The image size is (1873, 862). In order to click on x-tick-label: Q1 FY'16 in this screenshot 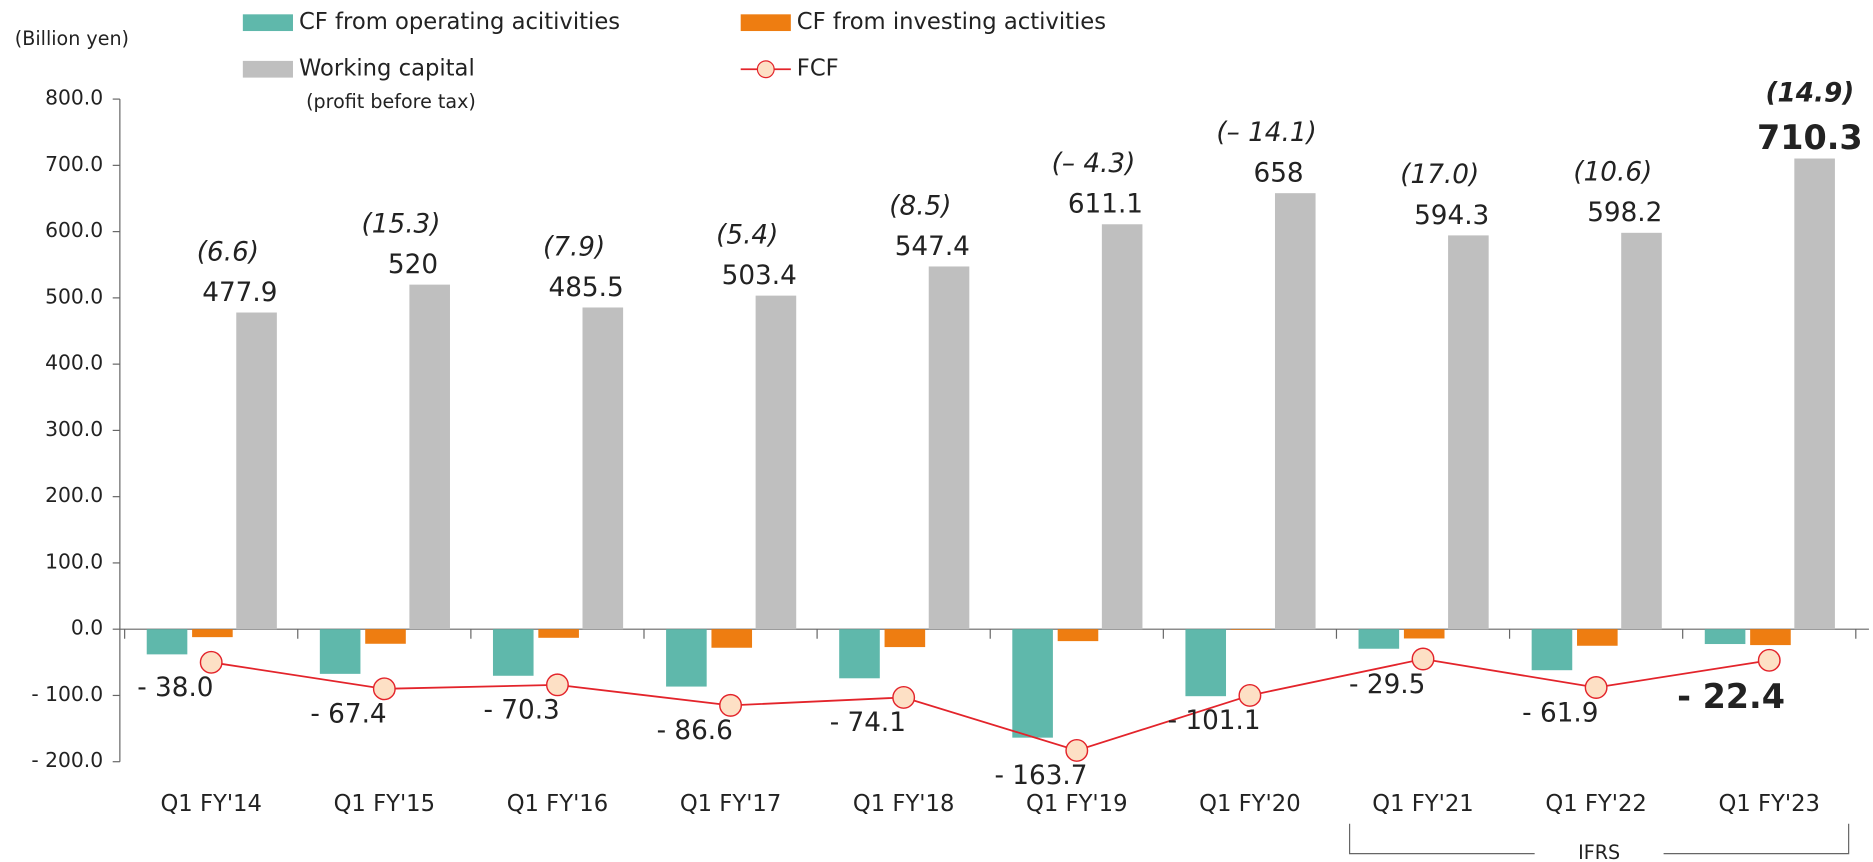, I will do `click(557, 804)`.